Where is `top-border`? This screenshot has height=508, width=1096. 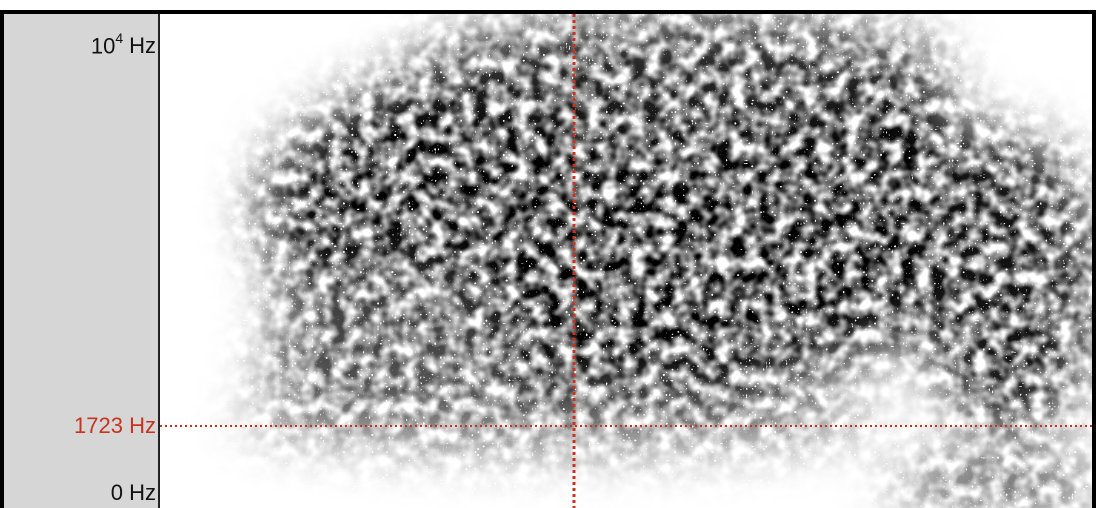
top-border is located at coordinates (548, 12).